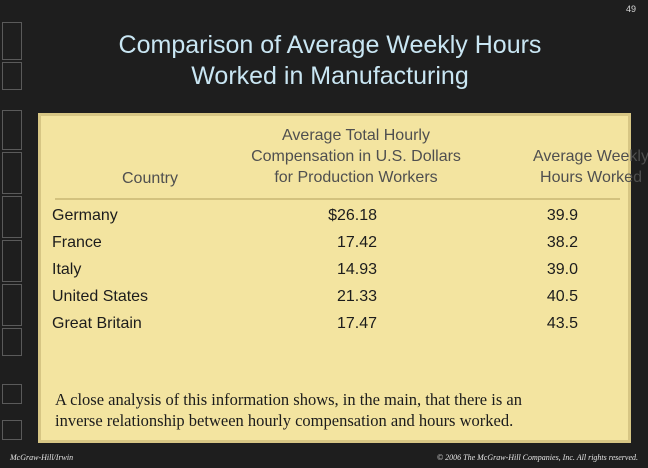  I want to click on table-row: Germany $26.18 39.9, so click(334, 220).